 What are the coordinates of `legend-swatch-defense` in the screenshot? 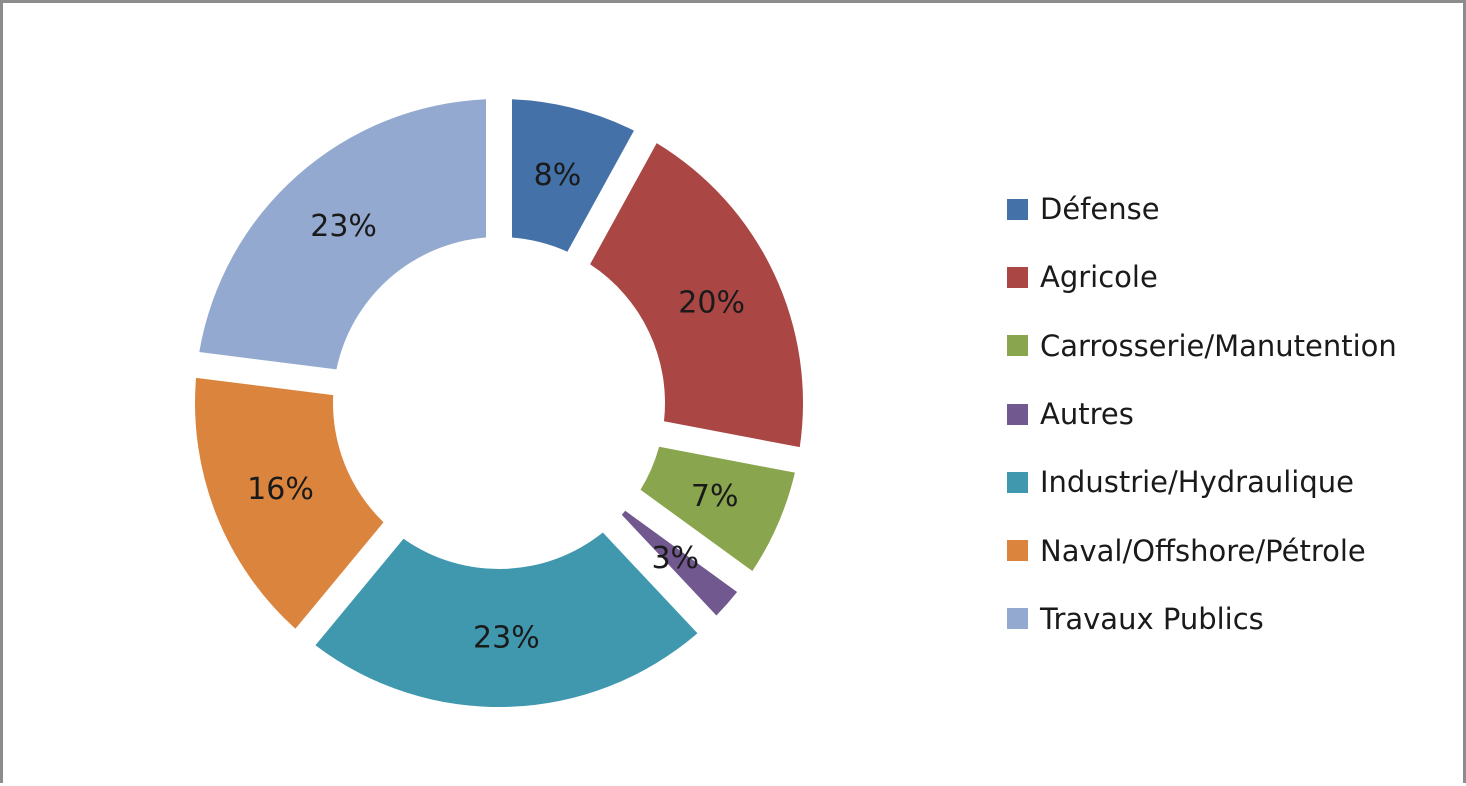 It's located at (1017, 209).